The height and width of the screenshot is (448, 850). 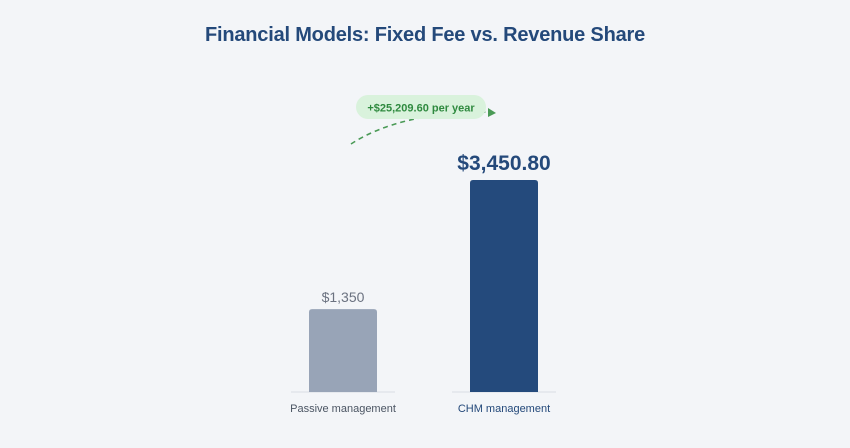 I want to click on category-label-1: Passive management, so click(x=343, y=409).